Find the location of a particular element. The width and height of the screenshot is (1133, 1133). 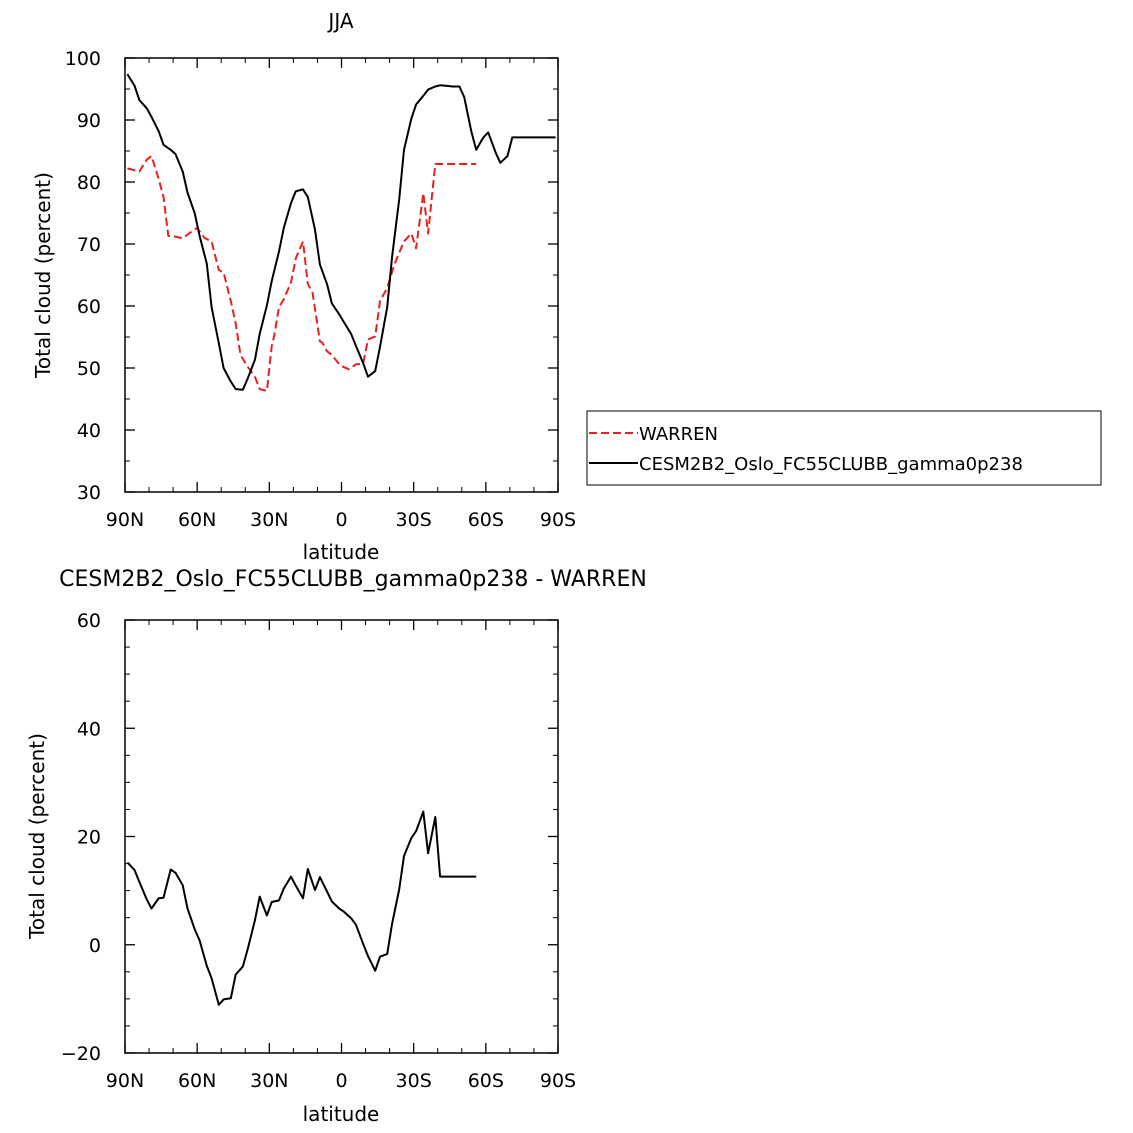

p2-xtick-label: 60N is located at coordinates (197, 1081).